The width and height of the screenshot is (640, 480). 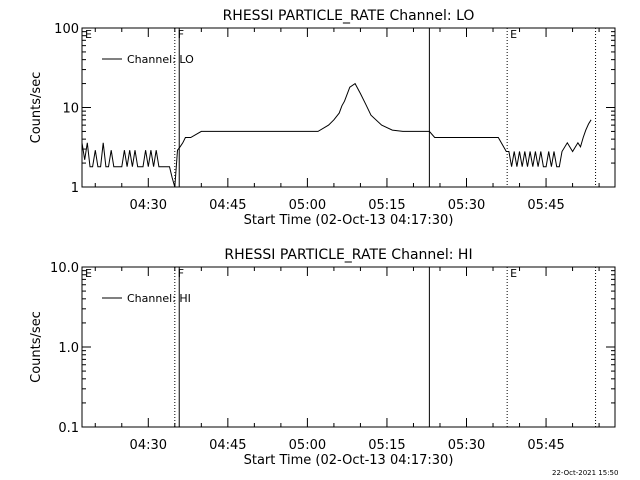 What do you see at coordinates (348, 255) in the screenshot?
I see `chart-title: RHESSI PARTICLE_RATE Channel: HI` at bounding box center [348, 255].